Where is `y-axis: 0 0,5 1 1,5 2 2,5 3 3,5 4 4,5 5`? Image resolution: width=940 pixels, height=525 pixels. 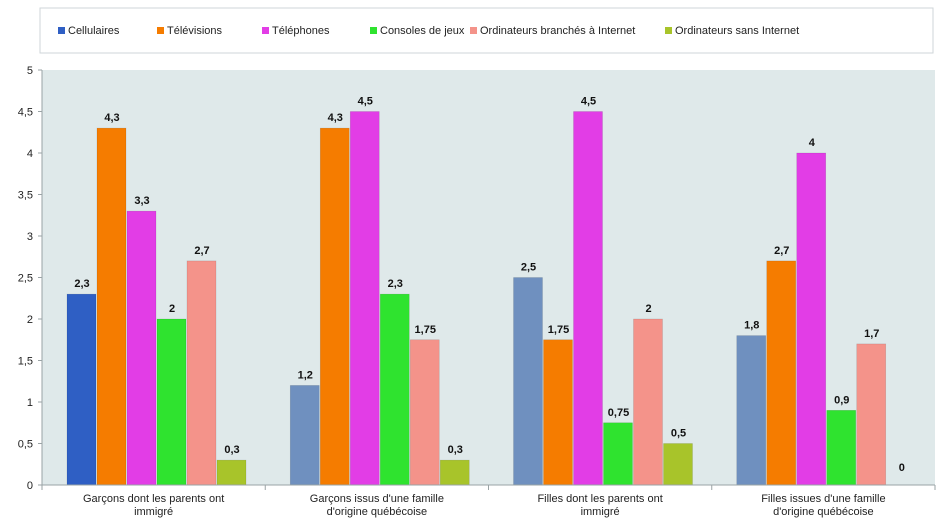 y-axis: 0 0,5 1 1,5 2 2,5 3 3,5 4 4,5 5 is located at coordinates (30, 278).